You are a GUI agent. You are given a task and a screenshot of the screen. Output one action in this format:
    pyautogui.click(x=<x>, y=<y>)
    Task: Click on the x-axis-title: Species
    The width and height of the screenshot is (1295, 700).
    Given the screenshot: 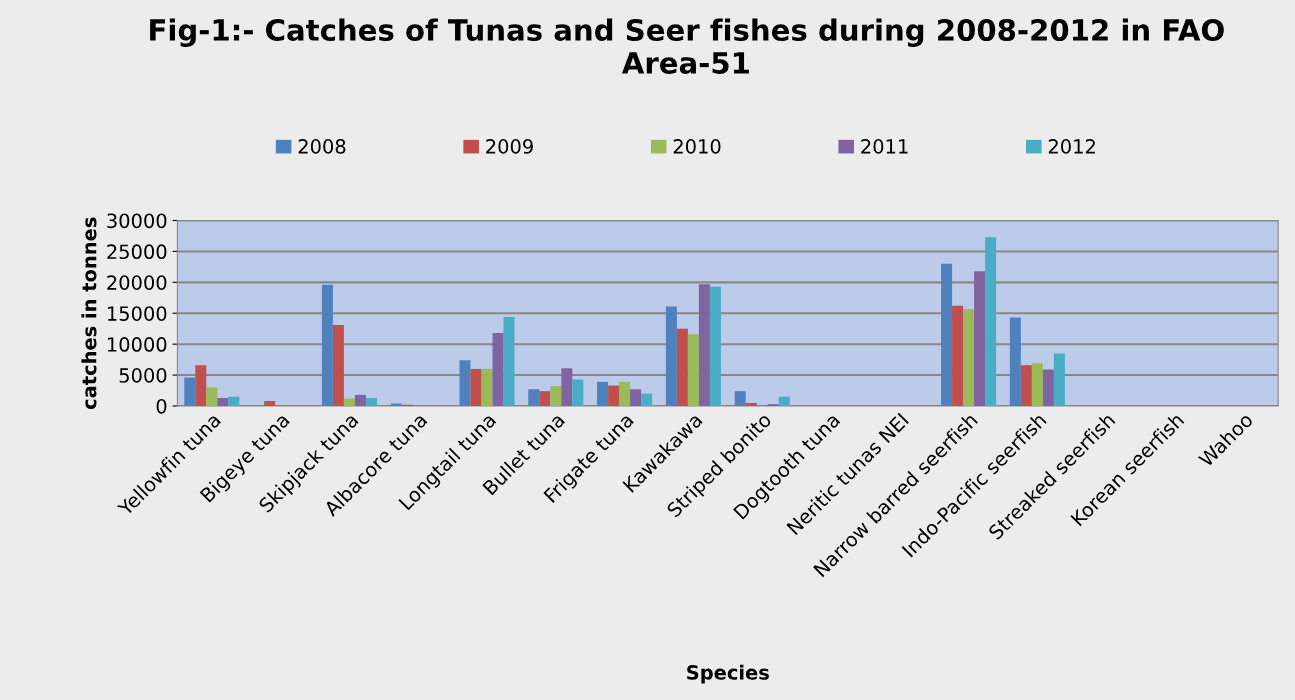 What is the action you would take?
    pyautogui.click(x=728, y=674)
    